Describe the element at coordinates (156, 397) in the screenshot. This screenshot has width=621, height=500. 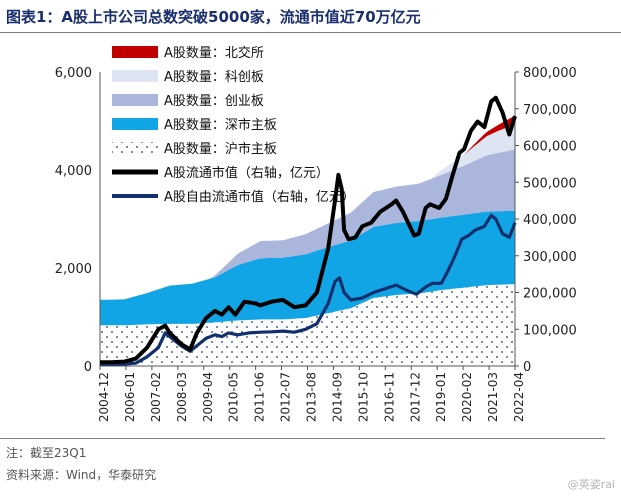
I see `x-tick-label: 2007-02` at that location.